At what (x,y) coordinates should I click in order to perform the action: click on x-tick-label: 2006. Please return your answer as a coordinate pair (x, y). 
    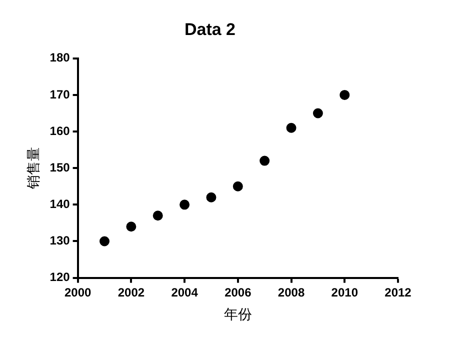
    Looking at the image, I should click on (238, 292).